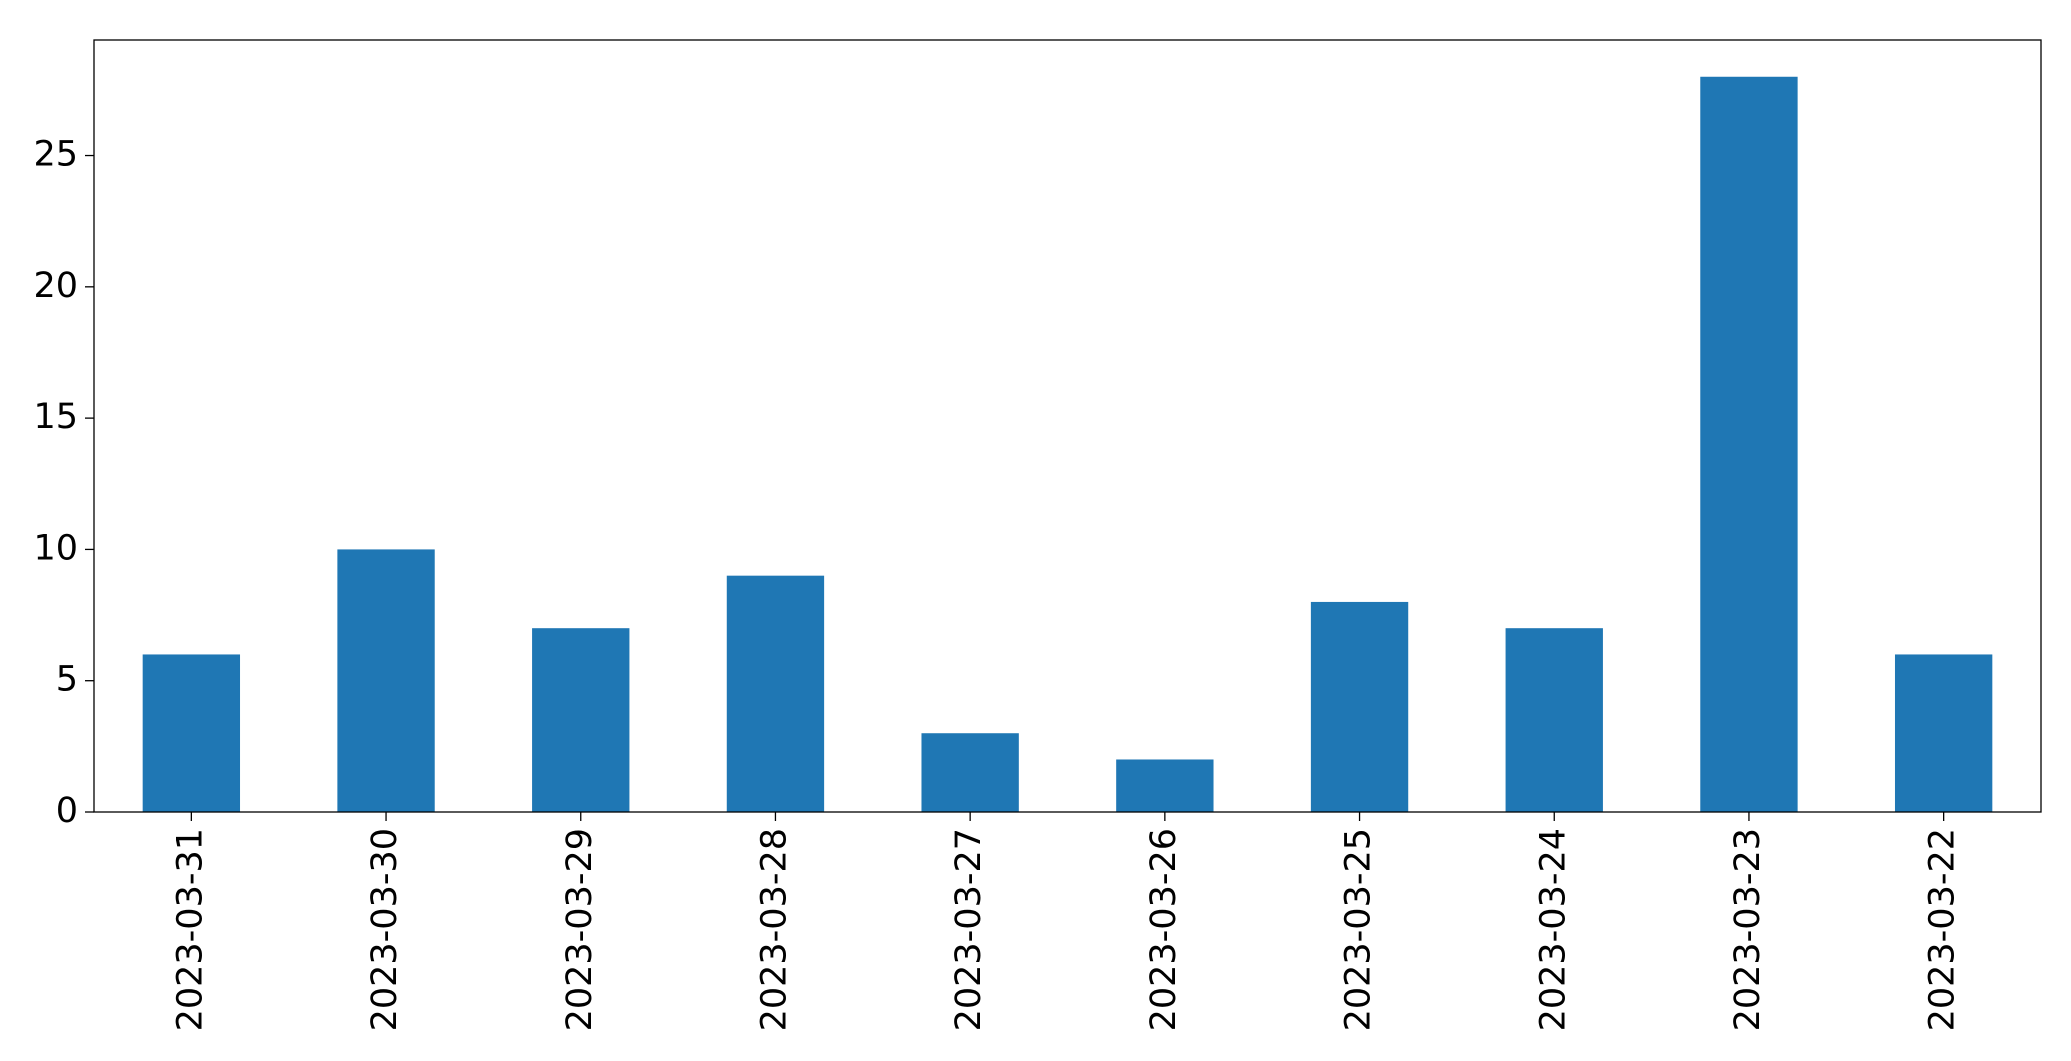  Describe the element at coordinates (55, 155) in the screenshot. I see `y-tick-label: 25` at that location.